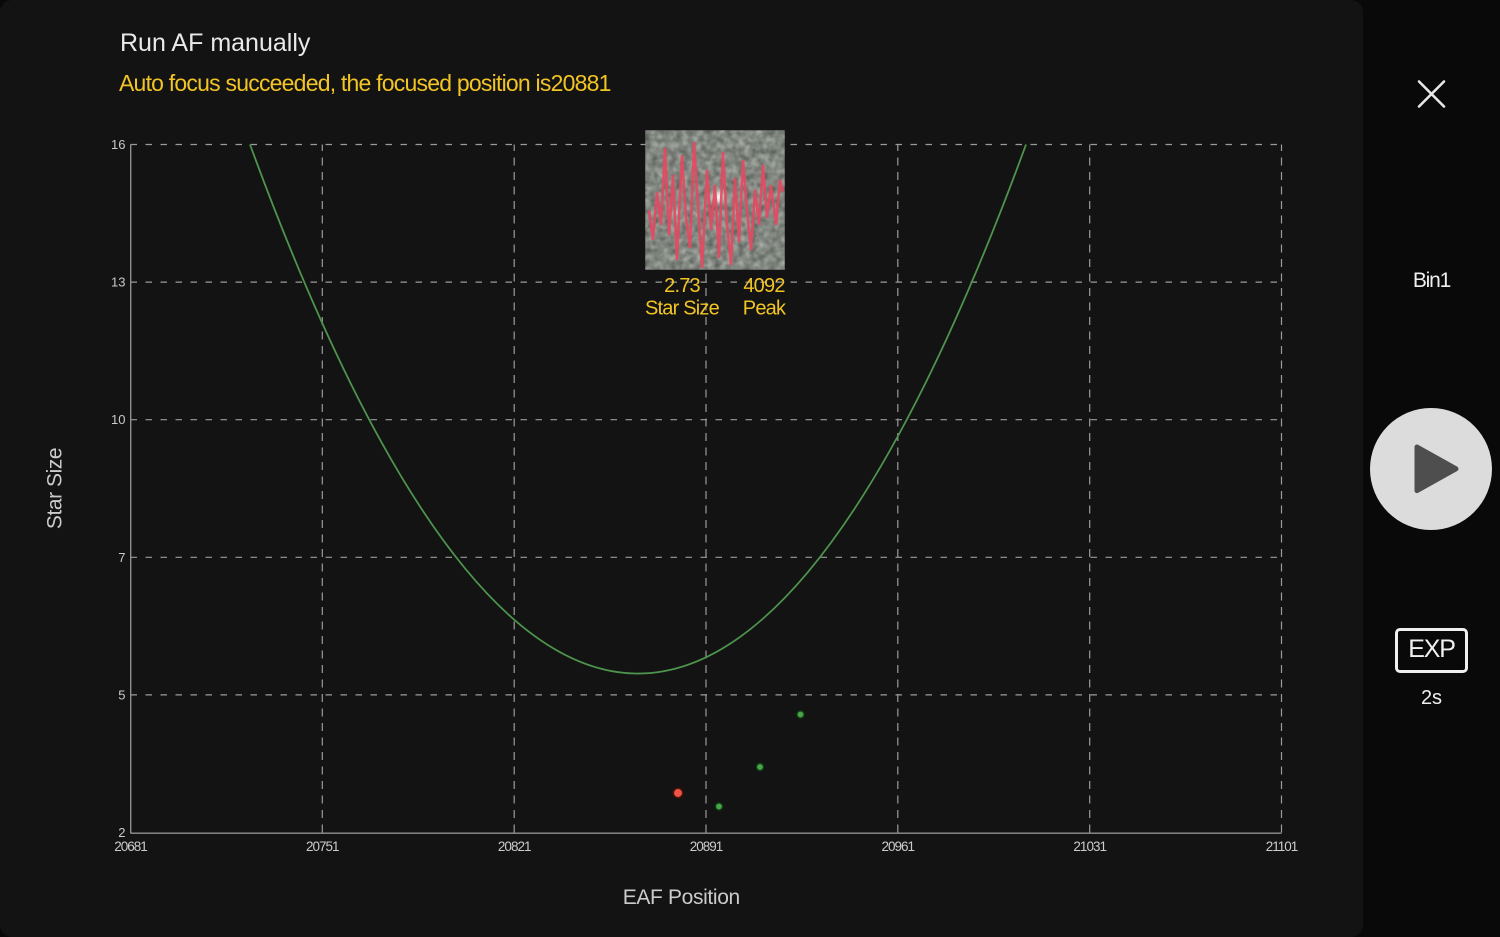  What do you see at coordinates (121, 557) in the screenshot?
I see `svg-text: 7` at bounding box center [121, 557].